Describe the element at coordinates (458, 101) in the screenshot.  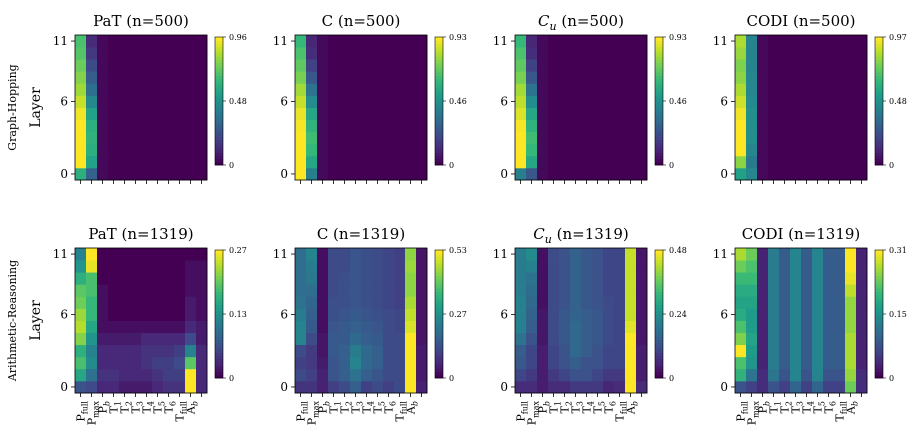
I see `colorbar-tick-label: 0.46` at that location.